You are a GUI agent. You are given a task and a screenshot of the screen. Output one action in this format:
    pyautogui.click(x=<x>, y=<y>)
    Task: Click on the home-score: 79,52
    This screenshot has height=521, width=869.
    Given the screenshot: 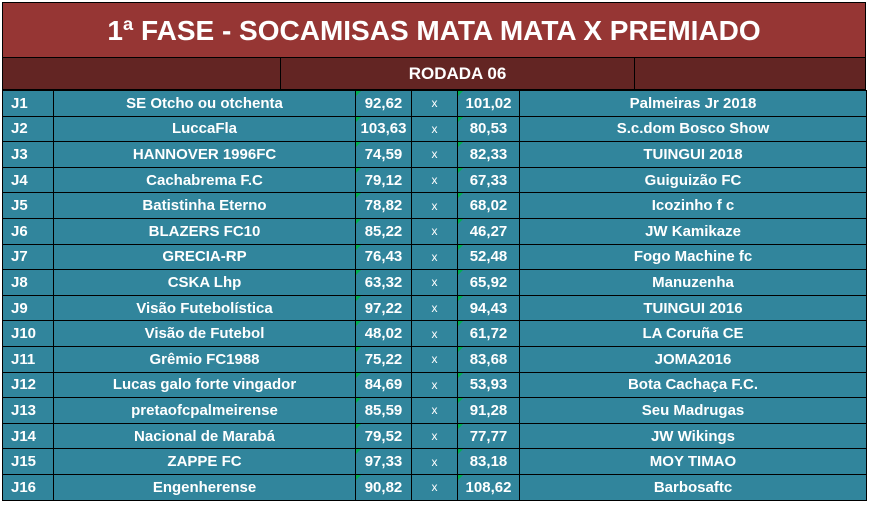 What is the action you would take?
    pyautogui.click(x=383, y=436)
    